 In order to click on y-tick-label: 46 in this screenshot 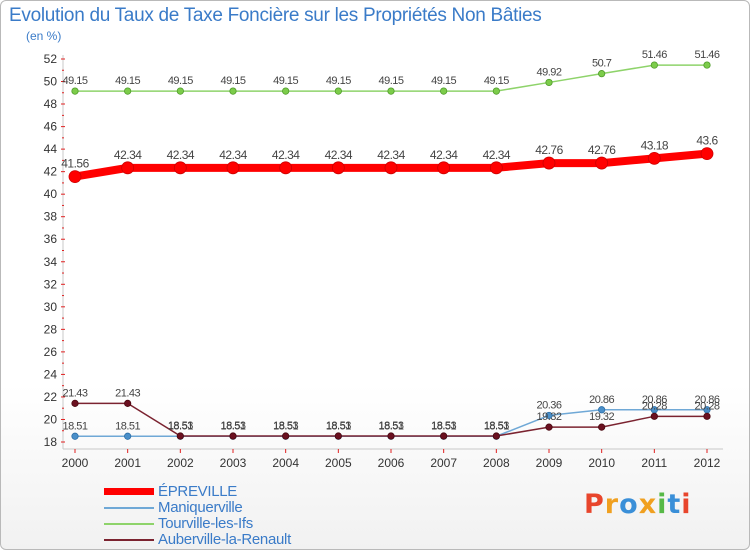, I will do `click(51, 127)`.